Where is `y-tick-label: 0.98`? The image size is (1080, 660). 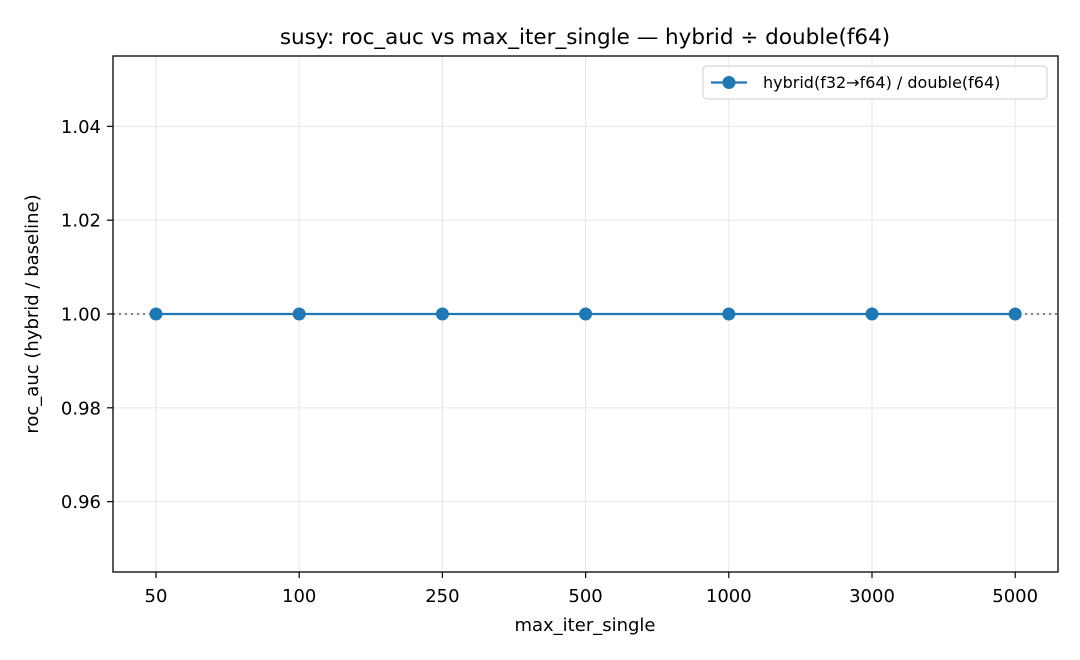
y-tick-label: 0.98 is located at coordinates (81, 408).